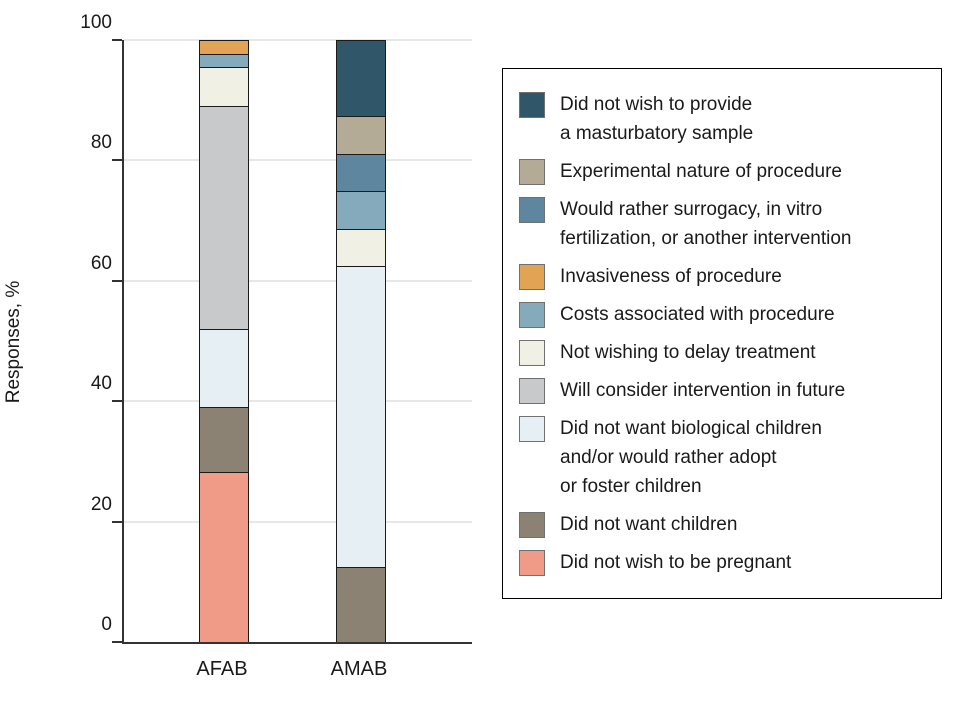  Describe the element at coordinates (359, 669) in the screenshot. I see `x-tick-label-amab: AMAB` at that location.